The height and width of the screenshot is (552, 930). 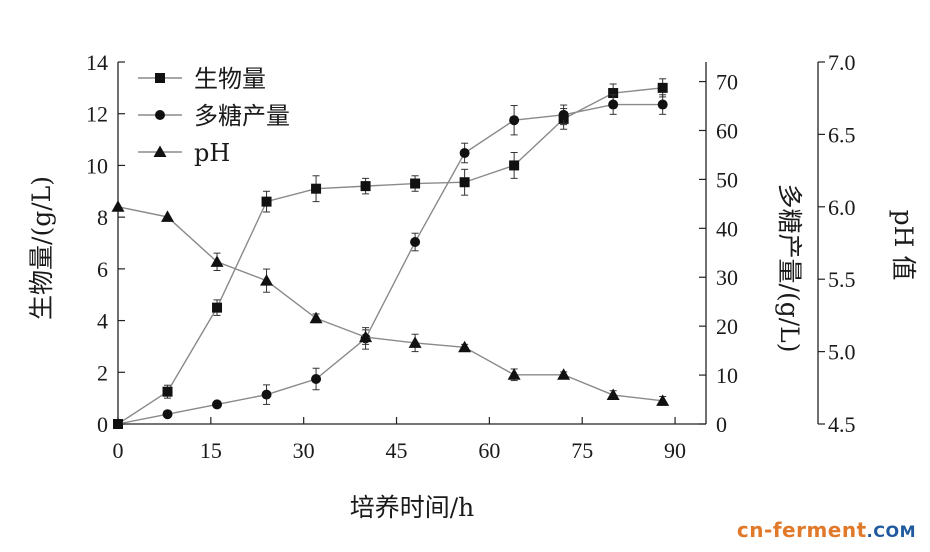 What do you see at coordinates (842, 352) in the screenshot?
I see `ph-tick-label: 5.0` at bounding box center [842, 352].